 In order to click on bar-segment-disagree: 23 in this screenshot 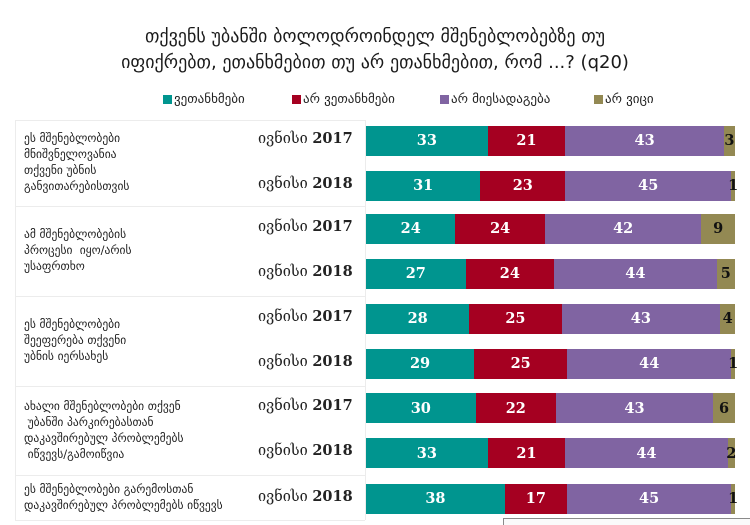, I will do `click(523, 185)`.